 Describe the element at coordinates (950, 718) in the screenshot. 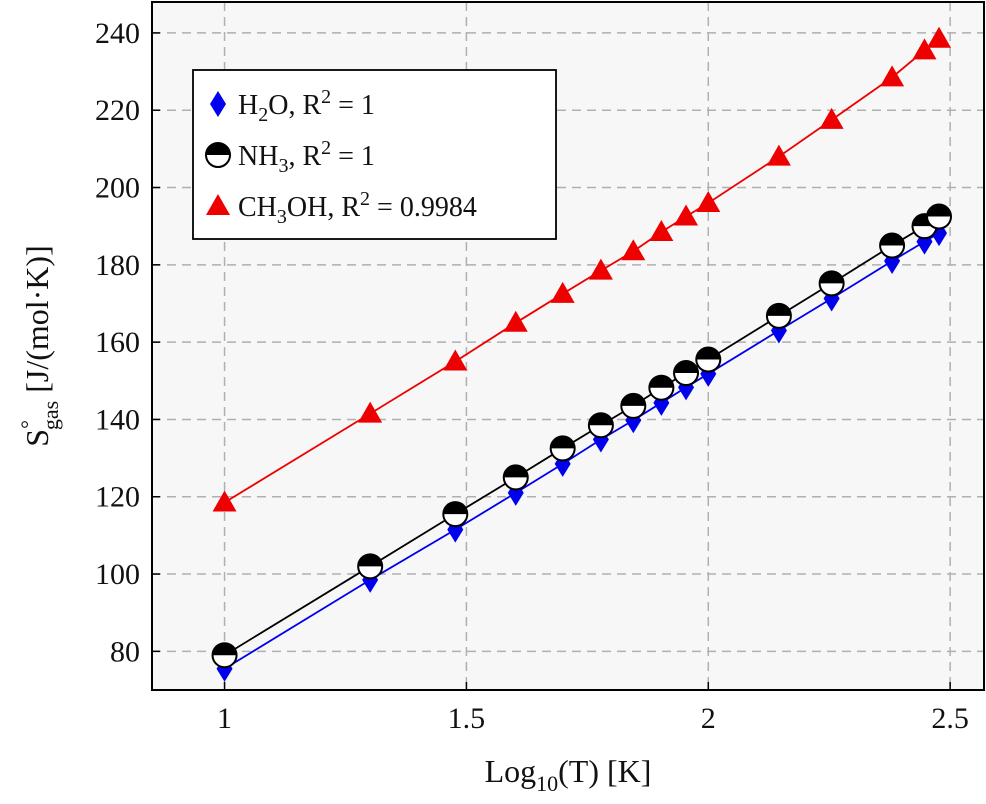

I see `x-tick-label: 2.5` at that location.